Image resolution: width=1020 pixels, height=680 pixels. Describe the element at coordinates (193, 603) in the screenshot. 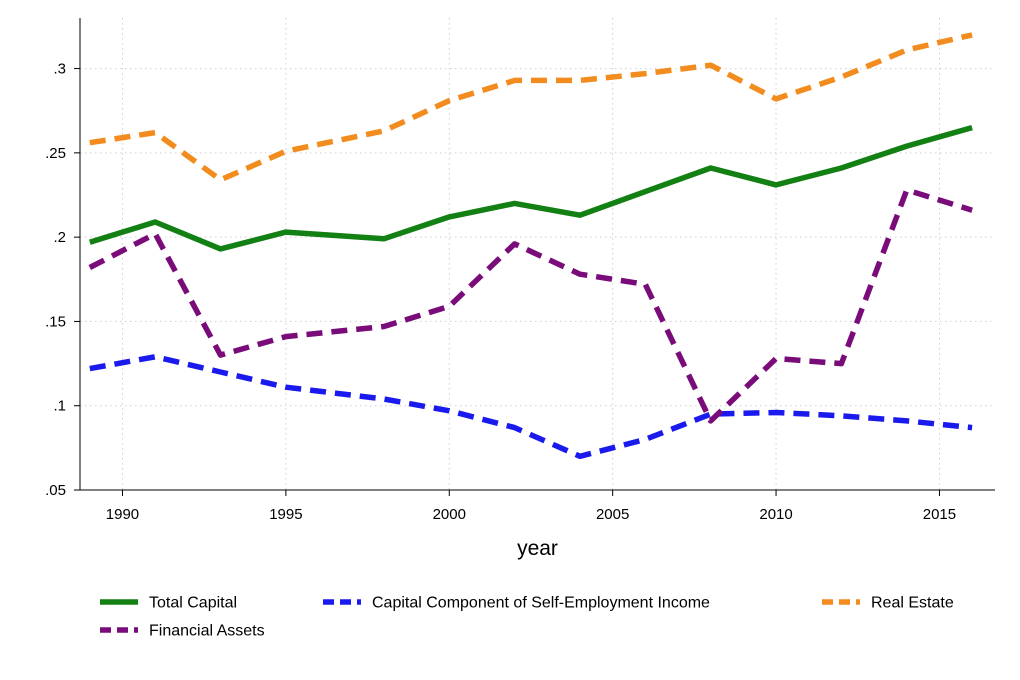

I see `legend-label: Total Capital` at that location.